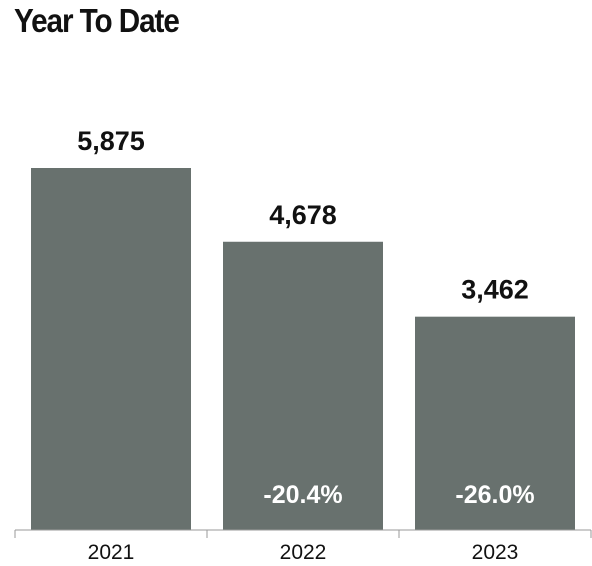 This screenshot has height=566, width=592. I want to click on change-label-2023: -26.0%, so click(494, 495).